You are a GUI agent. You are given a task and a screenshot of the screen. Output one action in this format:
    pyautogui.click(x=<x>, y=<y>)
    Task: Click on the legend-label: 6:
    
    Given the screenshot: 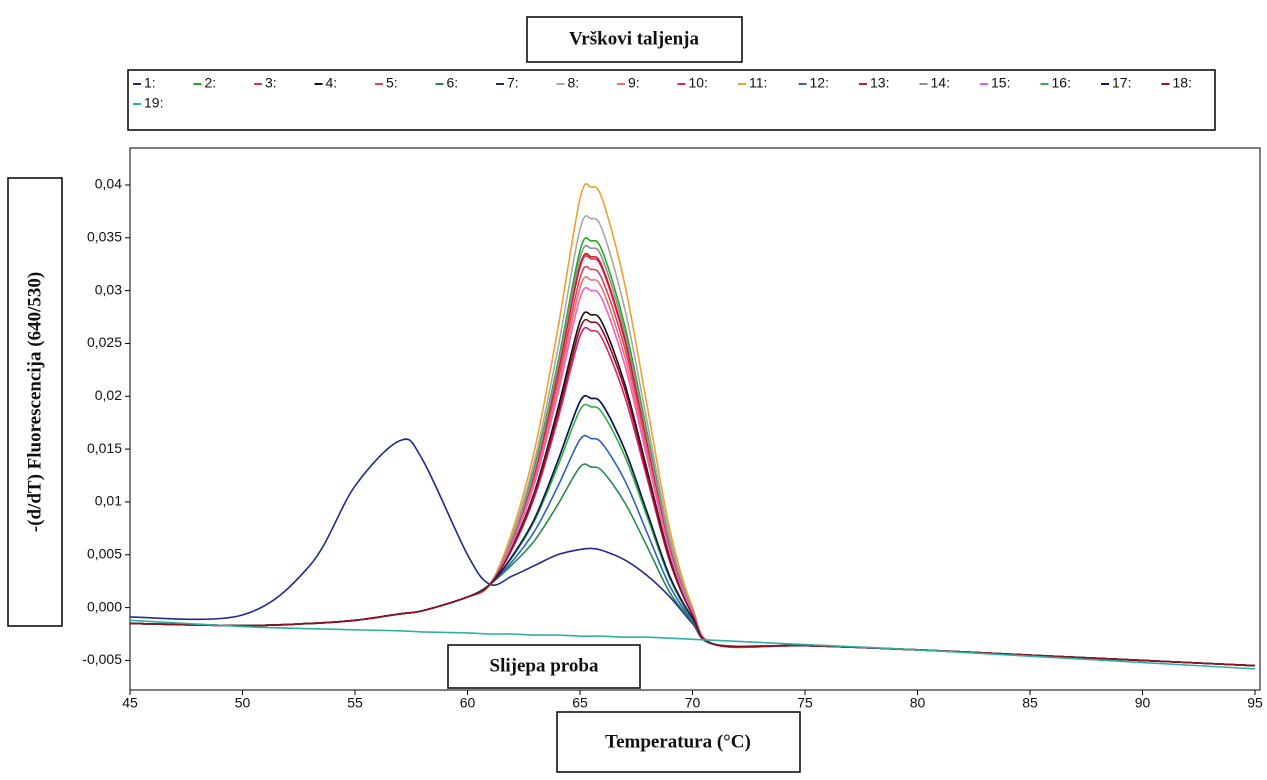 What is the action you would take?
    pyautogui.click(x=453, y=83)
    